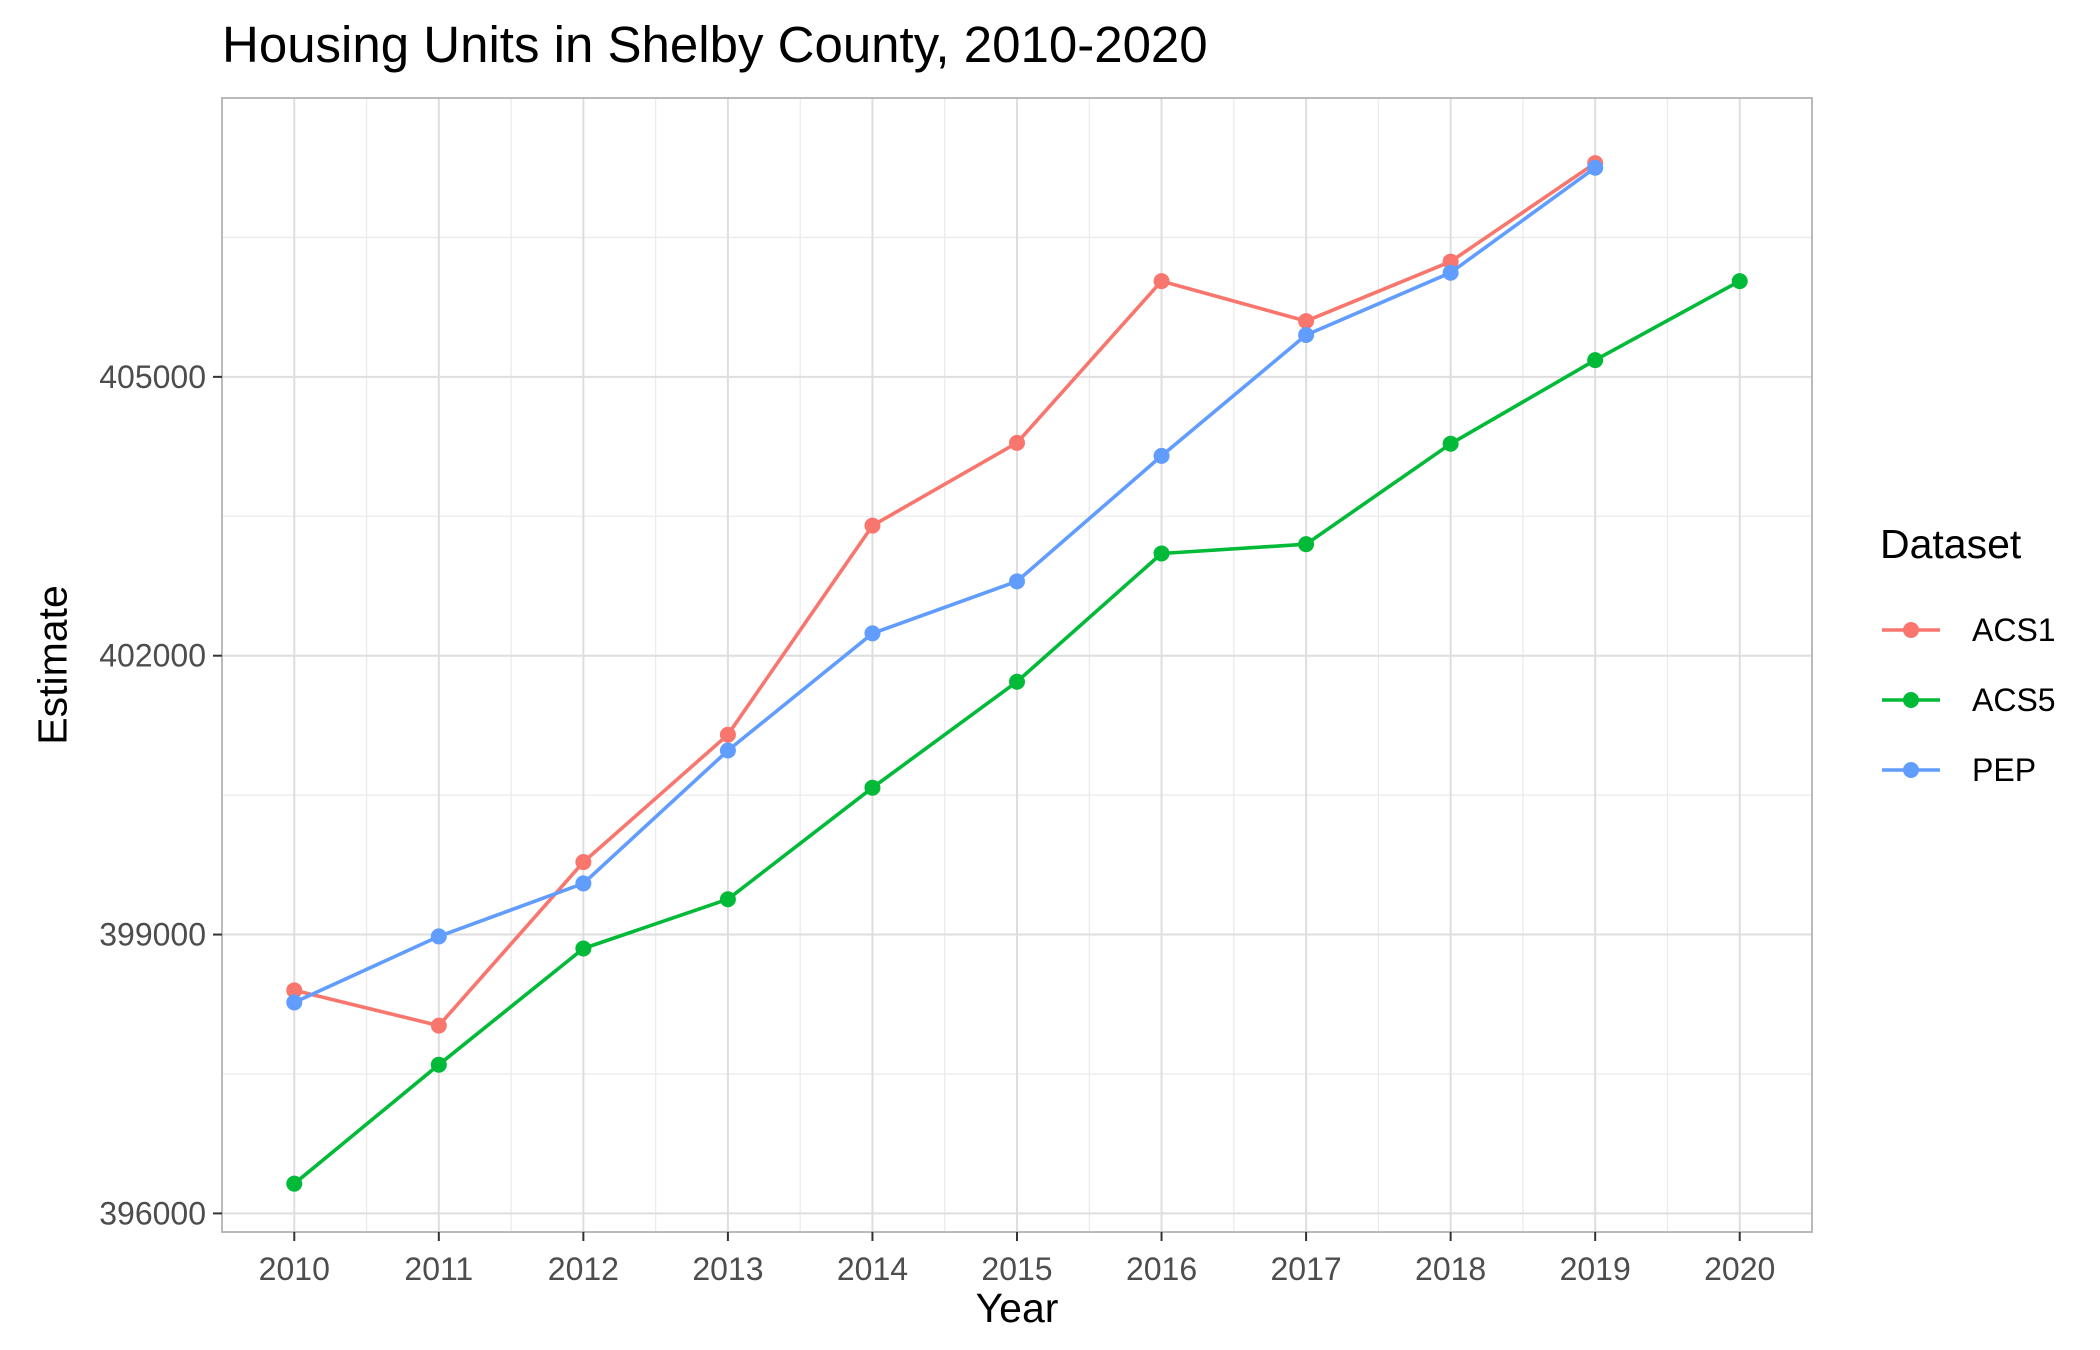  I want to click on legend-key-point-acs5, so click(1911, 700).